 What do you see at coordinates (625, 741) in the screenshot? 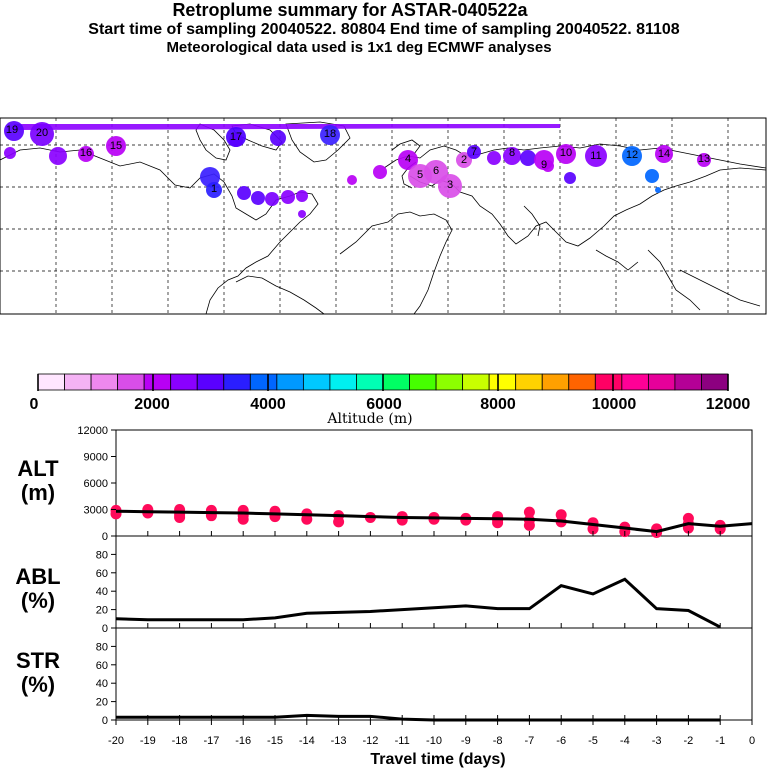
I see `x-tick-label--4: -4` at bounding box center [625, 741].